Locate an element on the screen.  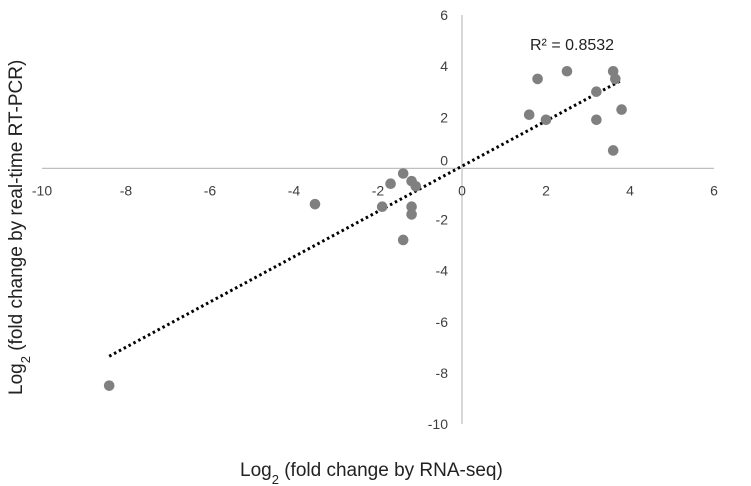
x-tick-label: -2 is located at coordinates (378, 190).